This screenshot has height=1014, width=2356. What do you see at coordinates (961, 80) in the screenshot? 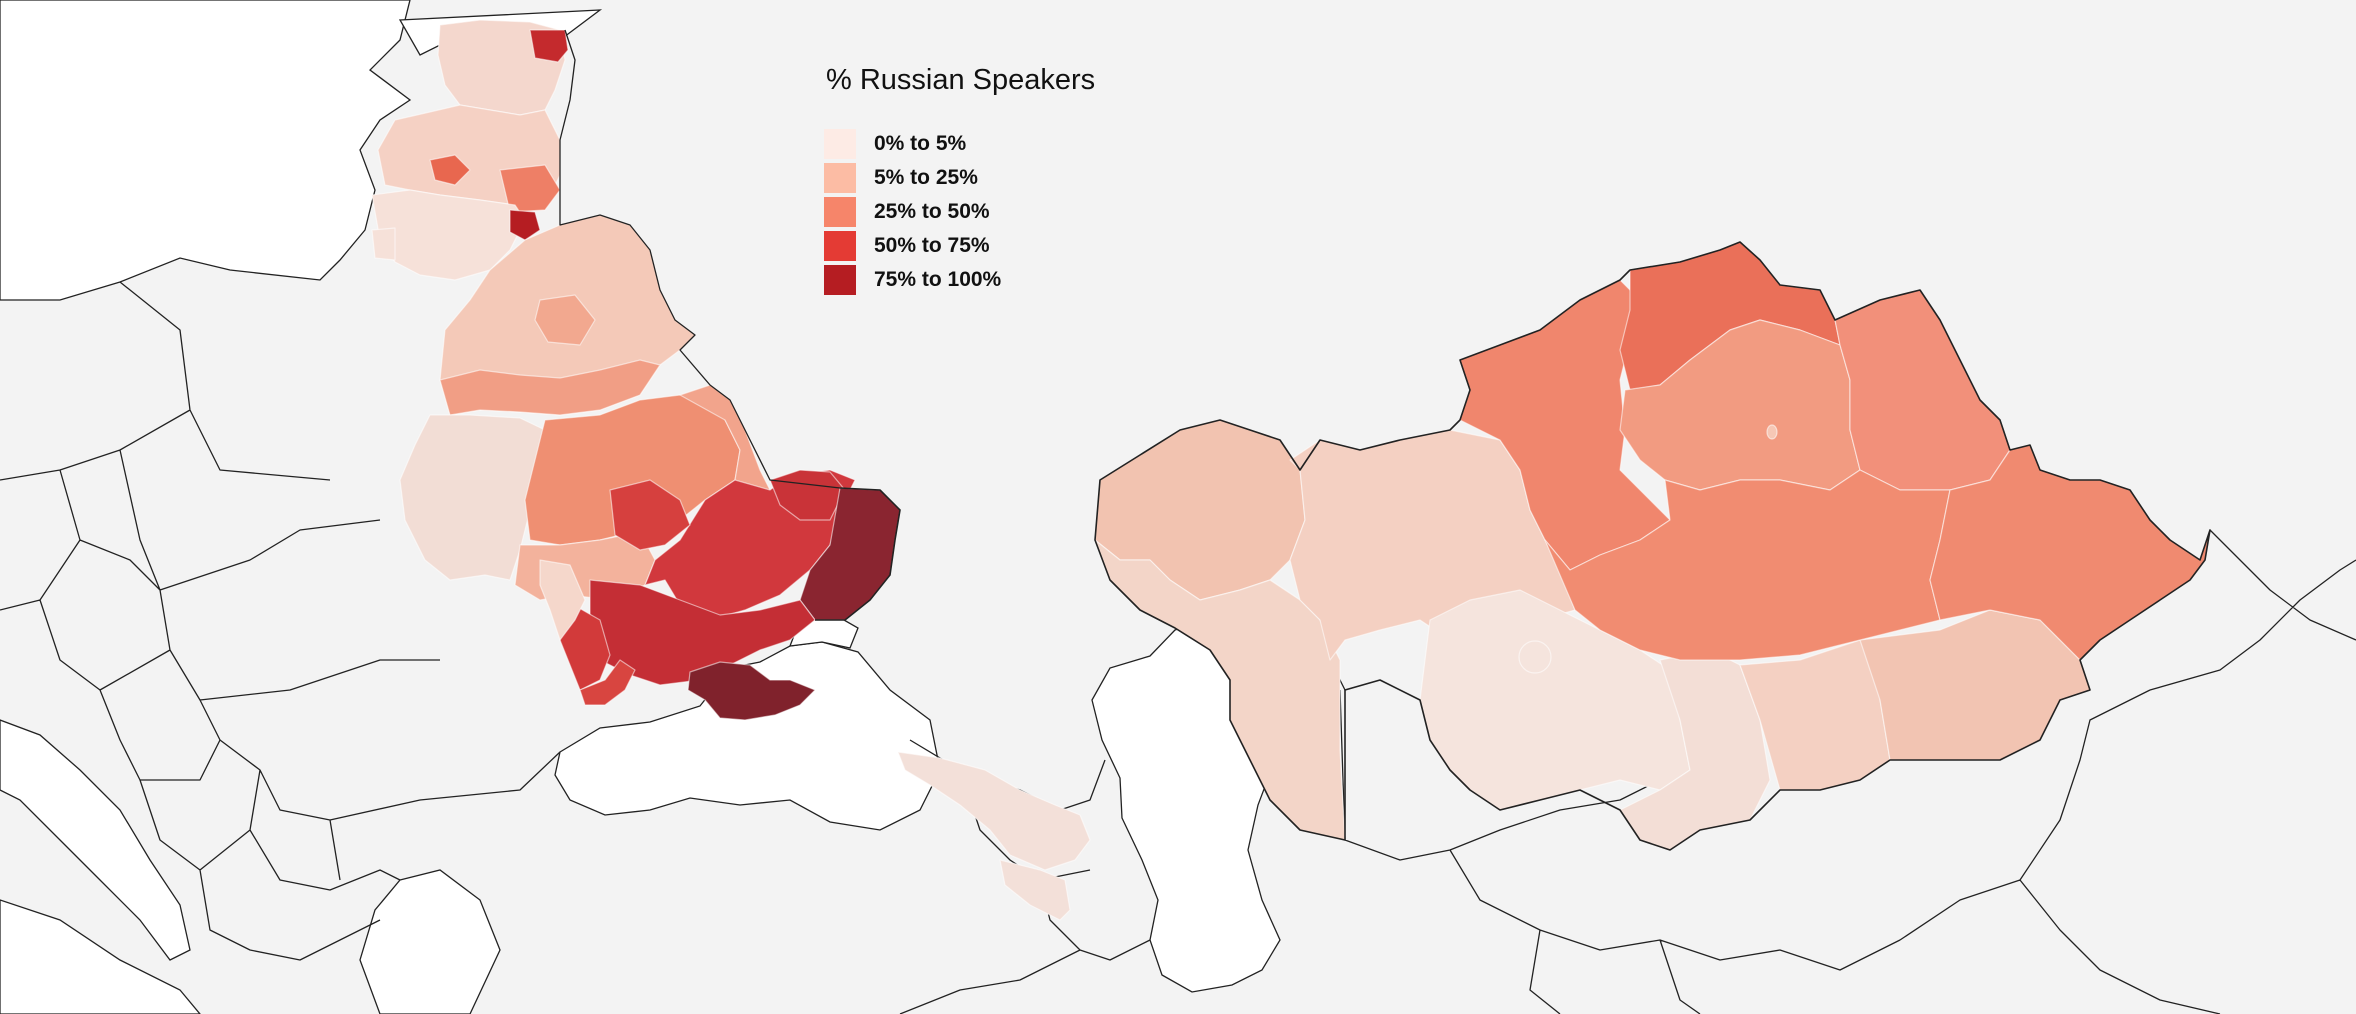
I see `legend-title: % Russian Speakers` at bounding box center [961, 80].